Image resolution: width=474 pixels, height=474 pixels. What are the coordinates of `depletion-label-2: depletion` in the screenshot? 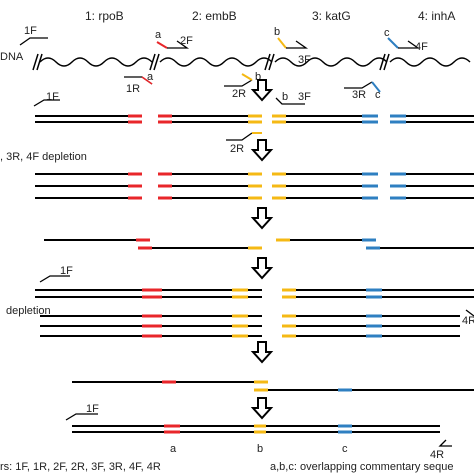 It's located at (28, 311).